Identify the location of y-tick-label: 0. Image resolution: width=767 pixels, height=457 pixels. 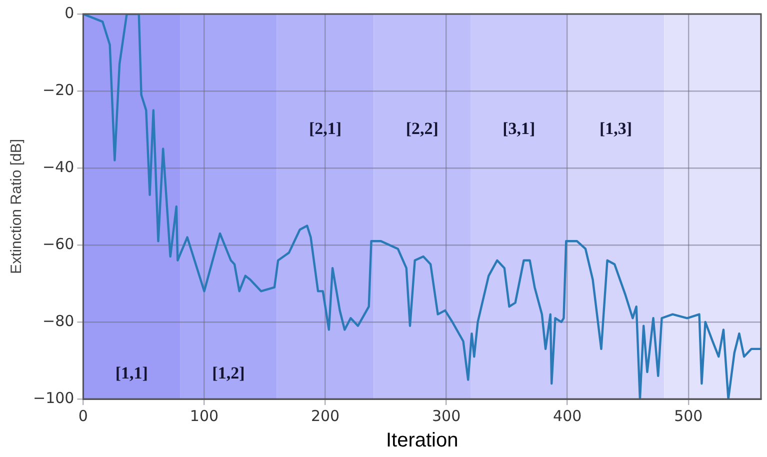
(69, 13).